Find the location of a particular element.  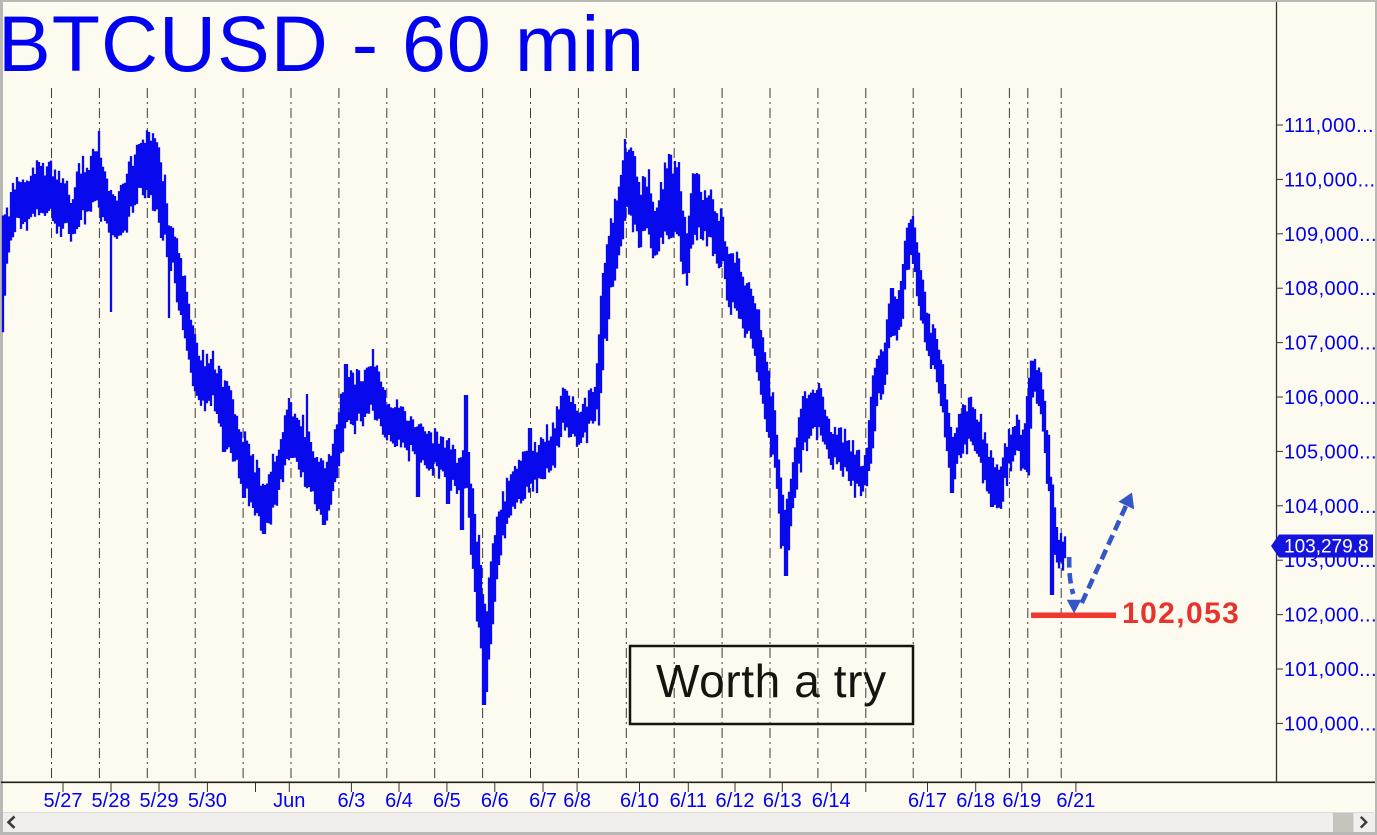

svg-text: 6/6 is located at coordinates (495, 801).